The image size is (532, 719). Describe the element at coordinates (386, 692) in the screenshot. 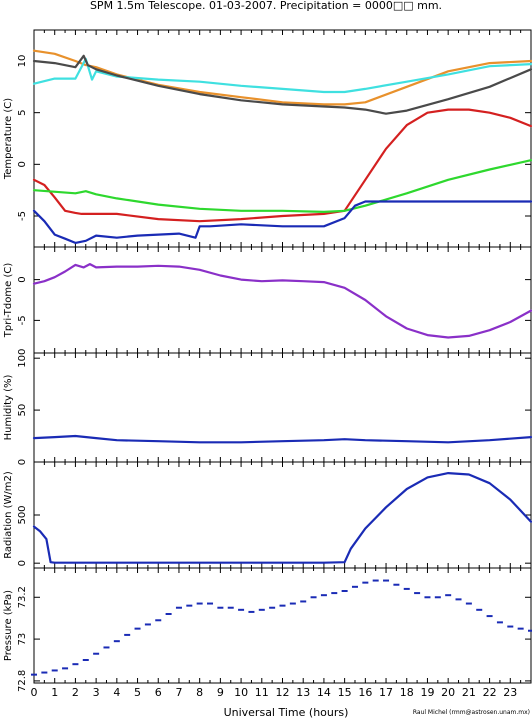

I see `x-tick-label: 17` at that location.